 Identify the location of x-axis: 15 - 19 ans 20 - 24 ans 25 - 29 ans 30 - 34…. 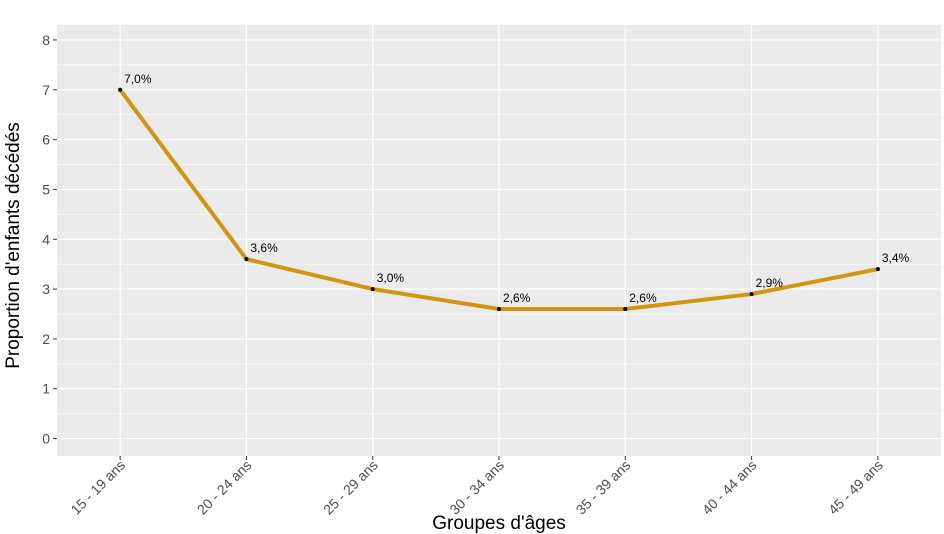
(476, 487).